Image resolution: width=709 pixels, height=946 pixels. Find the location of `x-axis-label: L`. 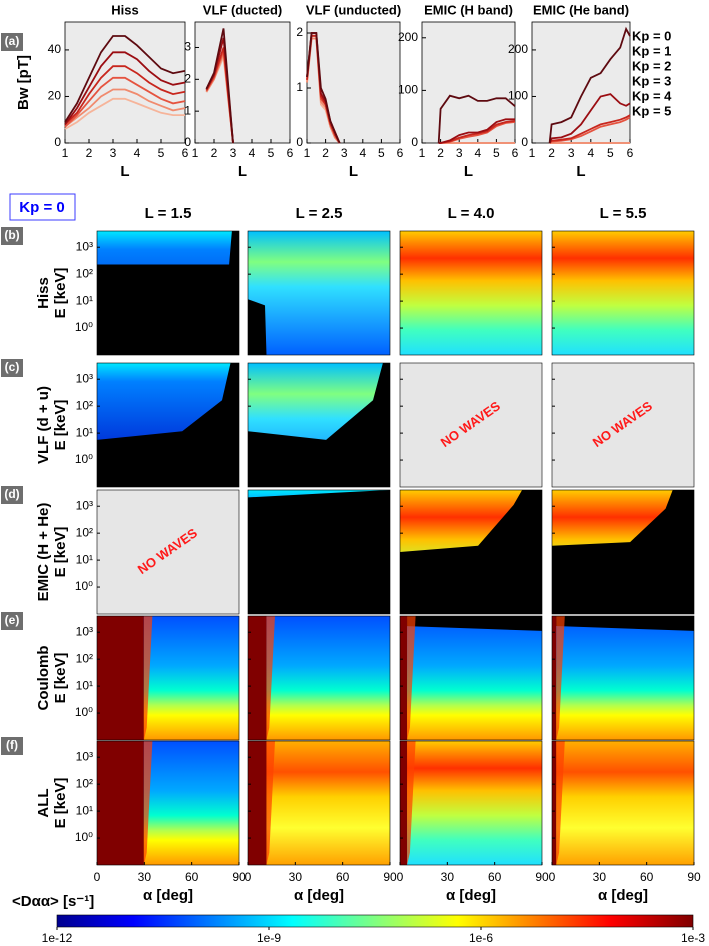

x-axis-label: L is located at coordinates (353, 171).